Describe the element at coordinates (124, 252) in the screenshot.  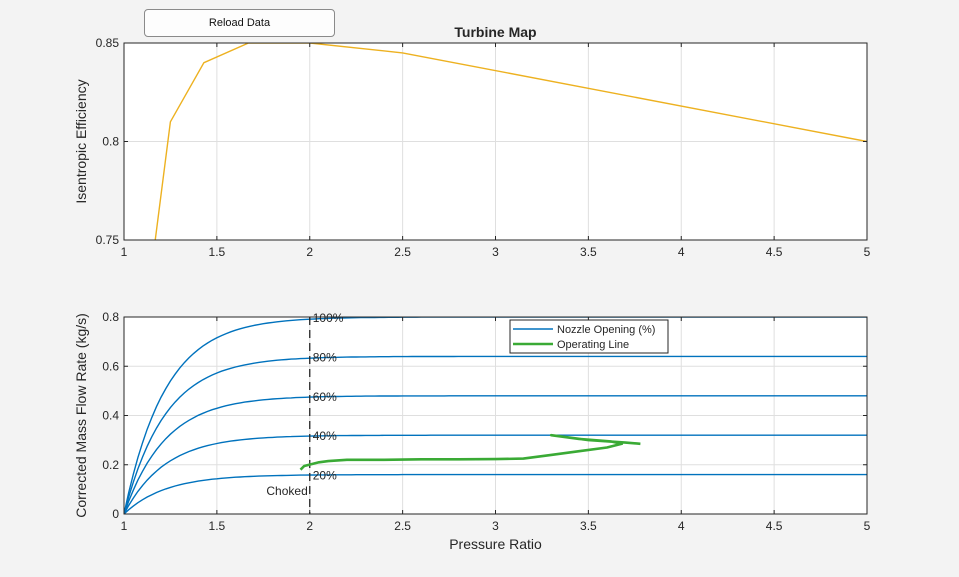
I see `efficiency-xtick-label: 1` at that location.